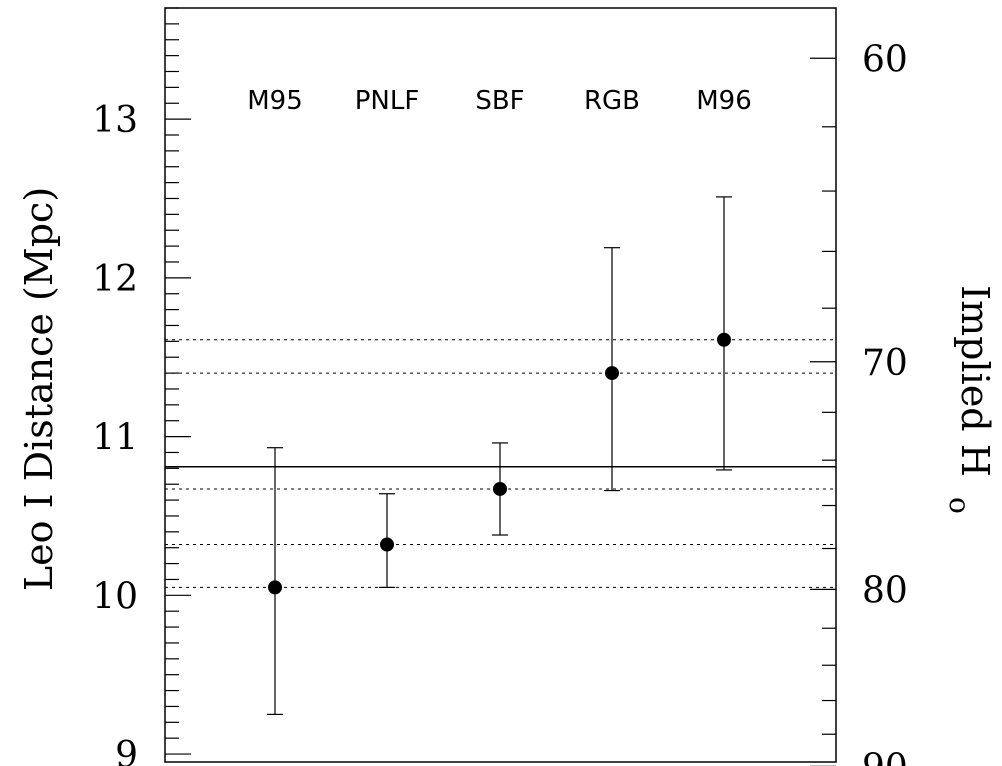 The width and height of the screenshot is (1002, 766). I want to click on y-tick-label: 10, so click(115, 596).